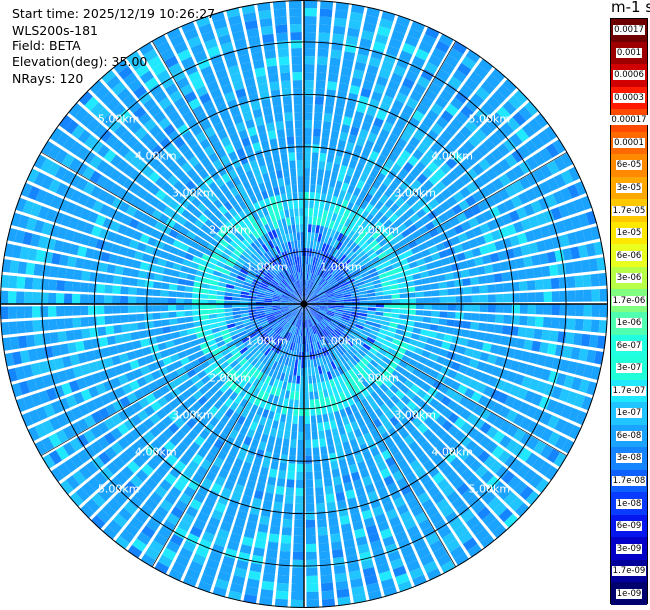  I want to click on colorbar-cell: 0.001, so click(629, 53).